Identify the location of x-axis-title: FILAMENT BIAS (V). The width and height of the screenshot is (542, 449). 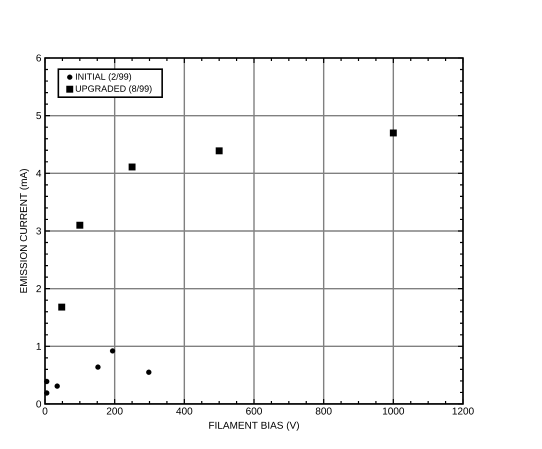
(254, 426).